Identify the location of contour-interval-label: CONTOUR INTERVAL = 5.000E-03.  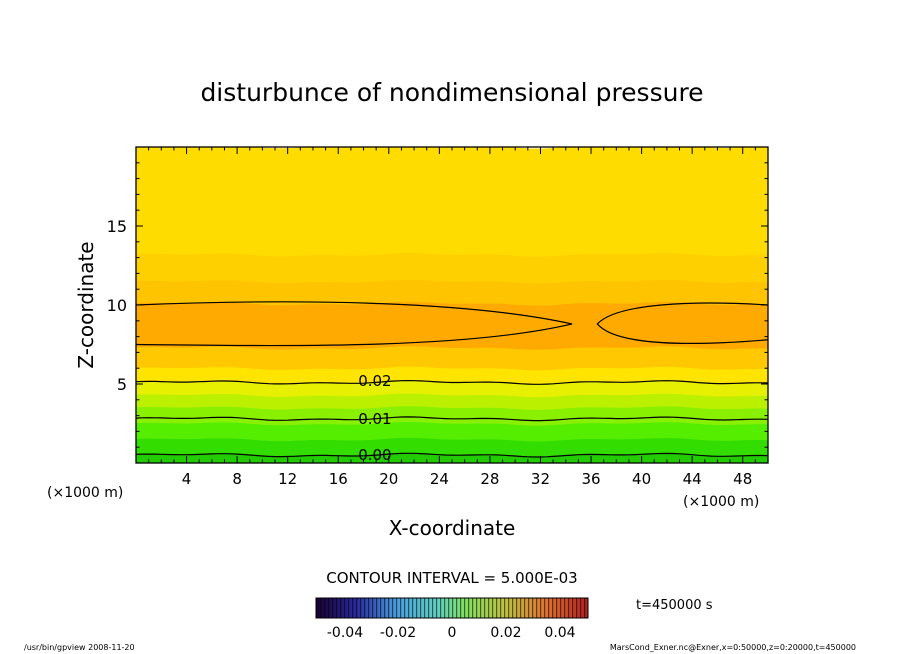
(451, 578).